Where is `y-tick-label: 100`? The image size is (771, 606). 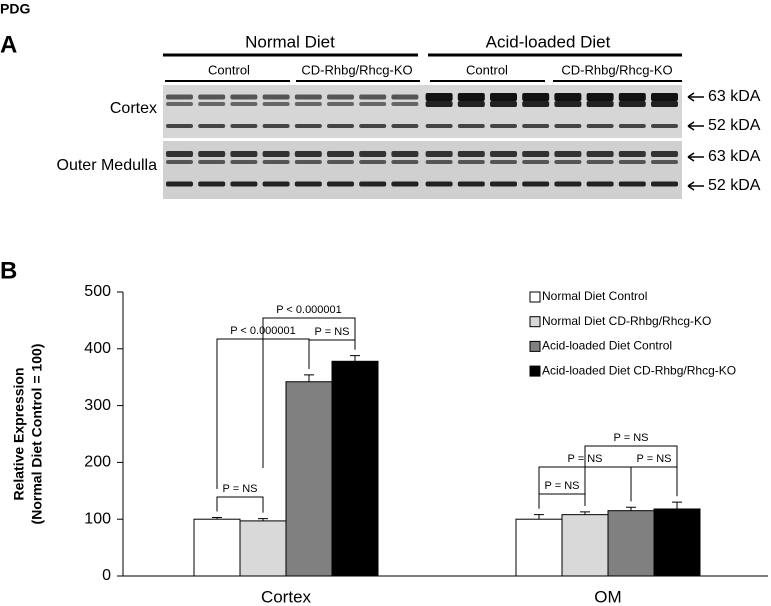 y-tick-label: 100 is located at coordinates (97, 518).